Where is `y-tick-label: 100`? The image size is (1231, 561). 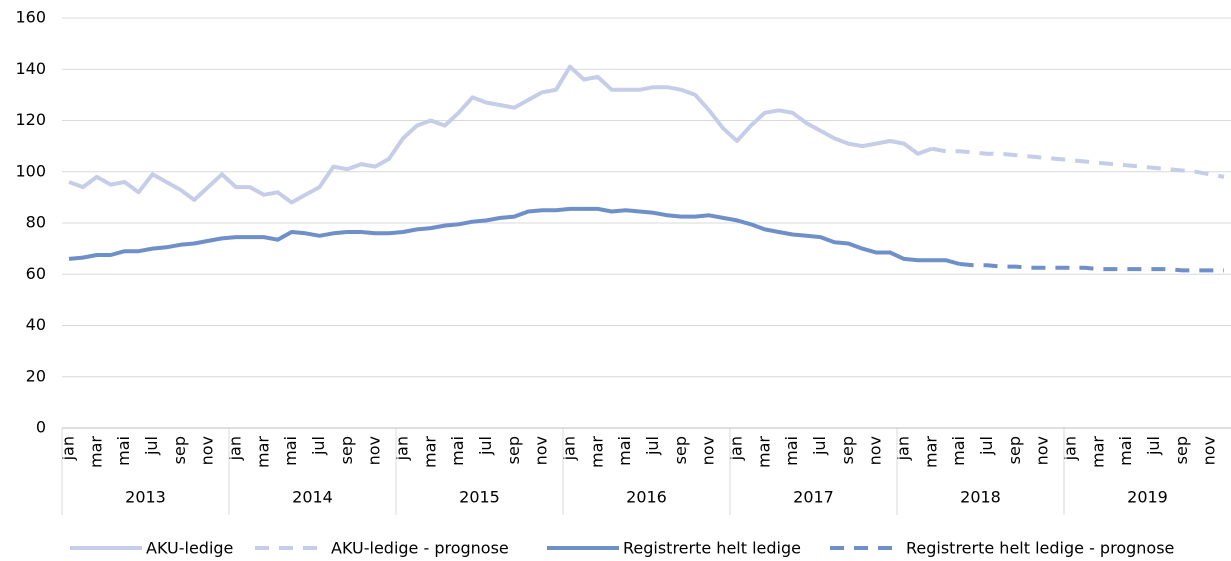 y-tick-label: 100 is located at coordinates (30, 170).